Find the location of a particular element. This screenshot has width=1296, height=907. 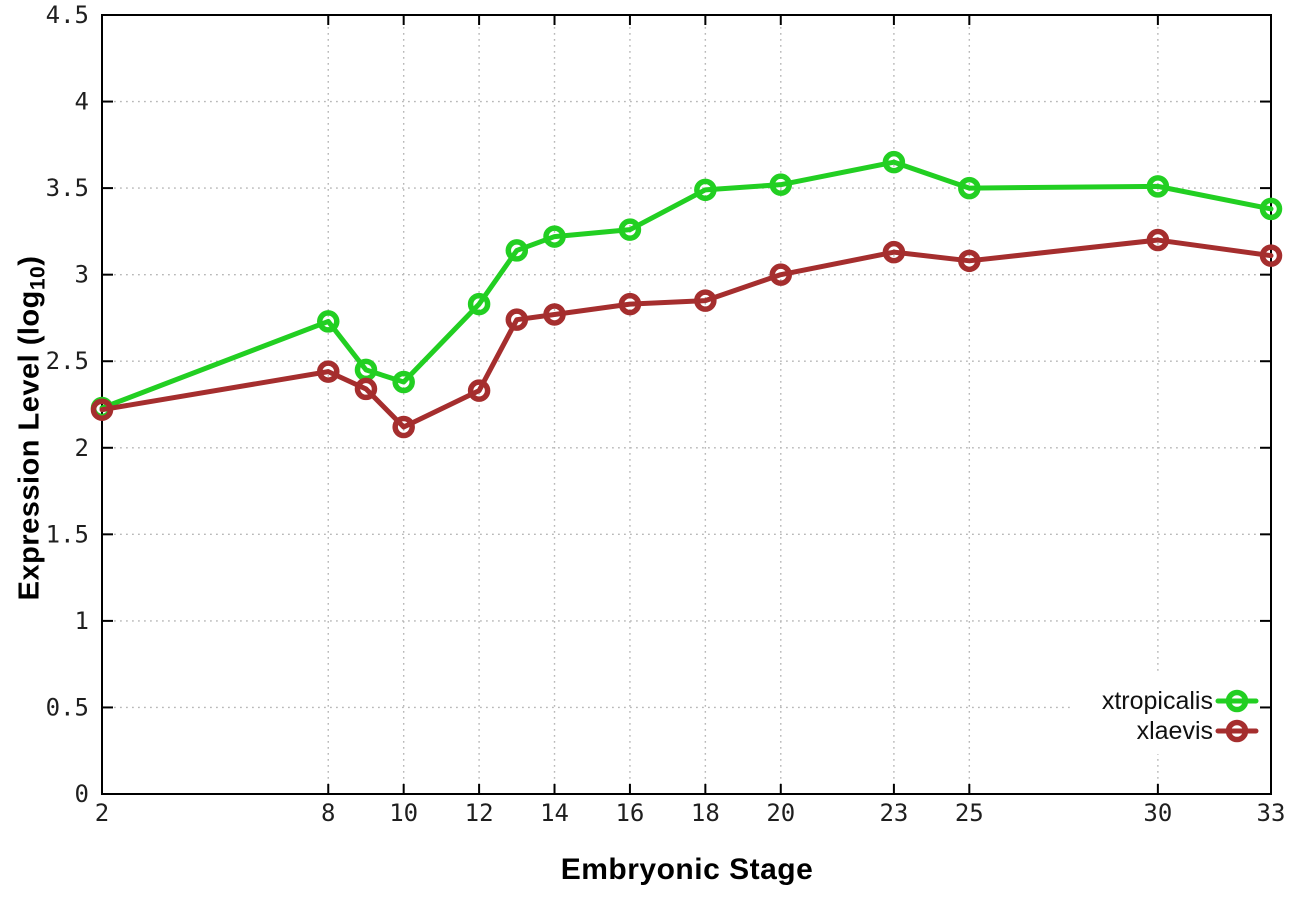

x-tick-label: 10 is located at coordinates (403, 813).